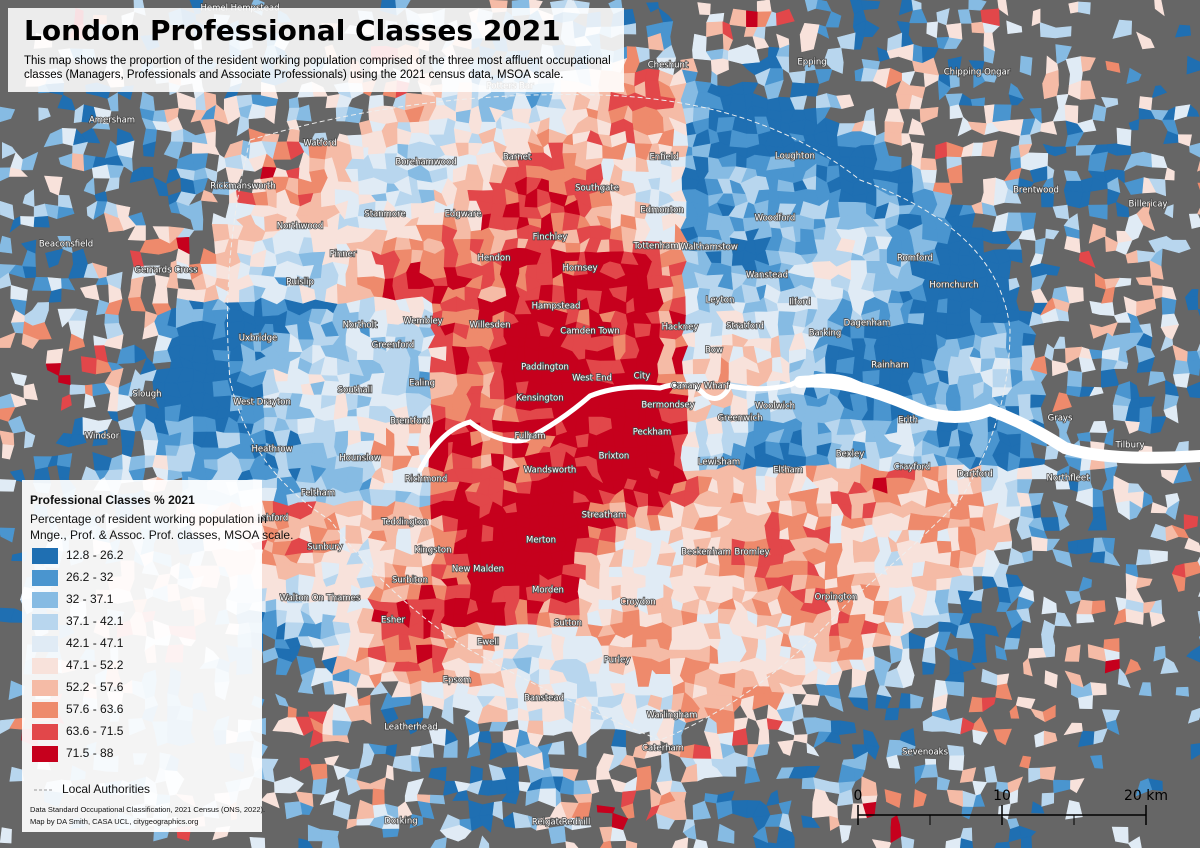 This screenshot has width=1200, height=848. I want to click on place-label: Loughton, so click(795, 157).